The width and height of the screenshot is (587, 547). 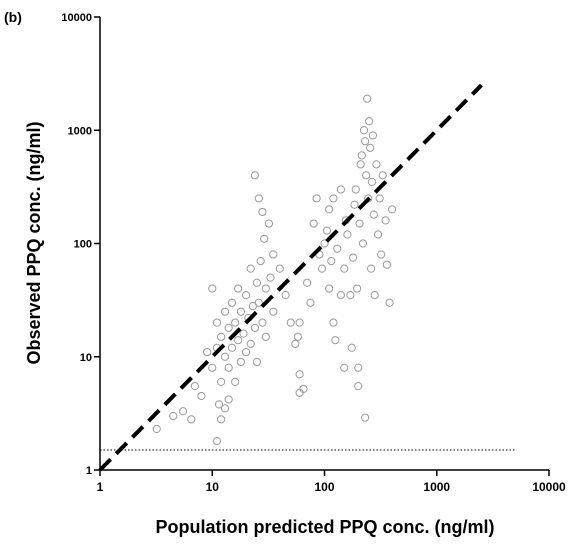 I want to click on y-tick-label: 10, so click(x=86, y=358).